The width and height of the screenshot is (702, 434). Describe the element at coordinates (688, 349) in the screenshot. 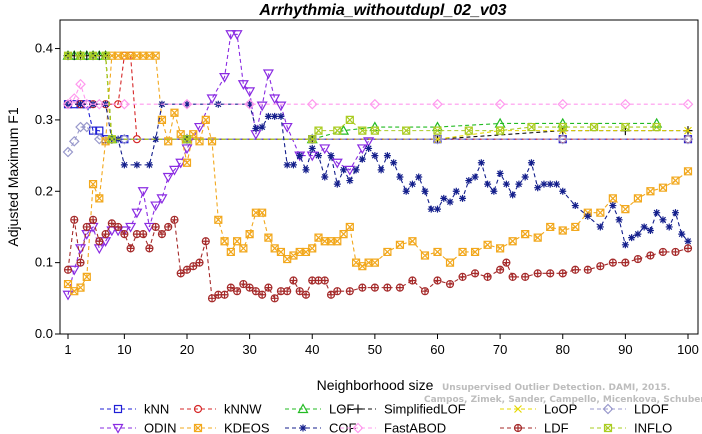

I see `x-tick-label: 100` at that location.